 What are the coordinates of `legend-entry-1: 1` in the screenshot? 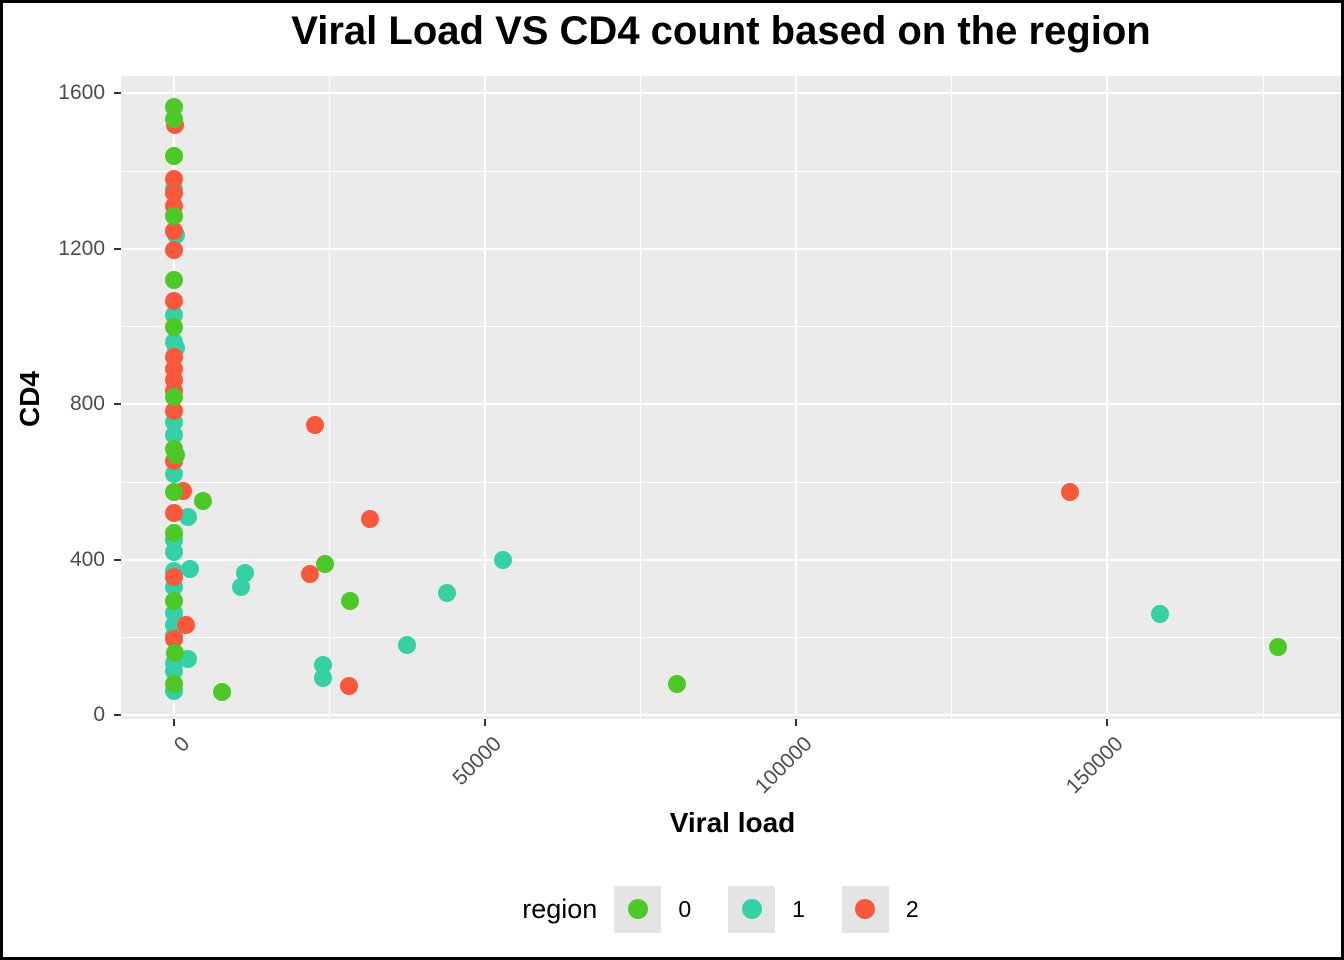 It's located at (778, 909).